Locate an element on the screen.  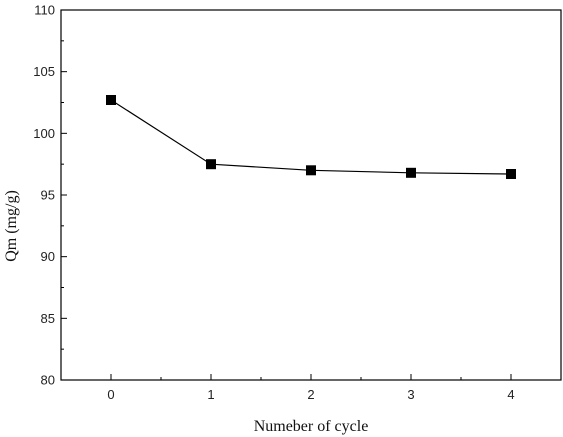
x-tick-label: 0 is located at coordinates (110, 394).